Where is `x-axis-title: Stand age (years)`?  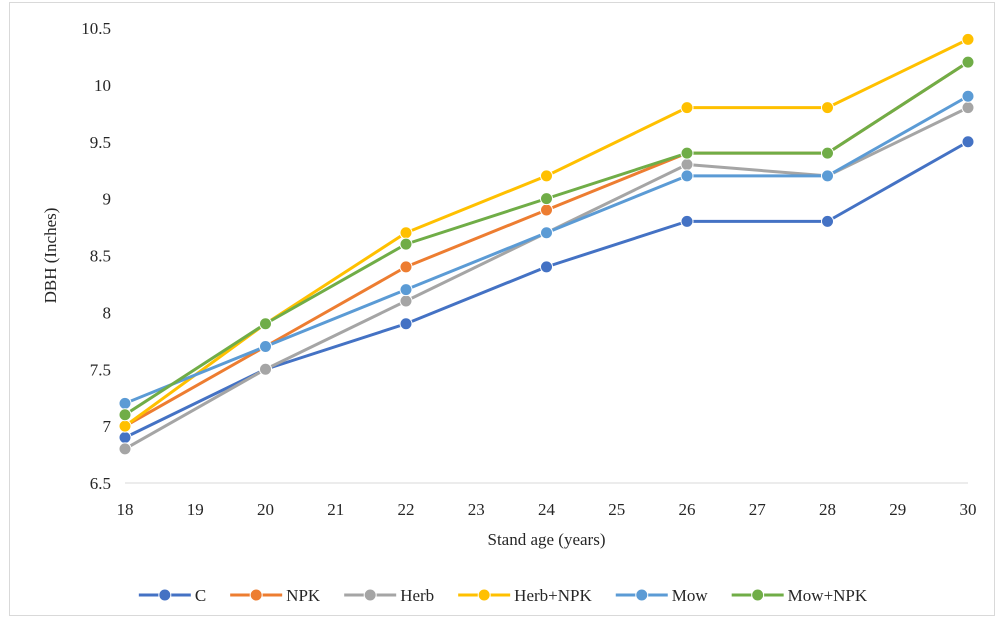 x-axis-title: Stand age (years) is located at coordinates (546, 539).